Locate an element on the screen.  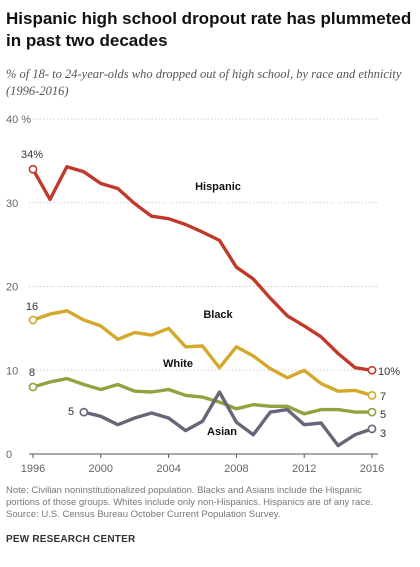
y-tick-label: 10 is located at coordinates (12, 371).